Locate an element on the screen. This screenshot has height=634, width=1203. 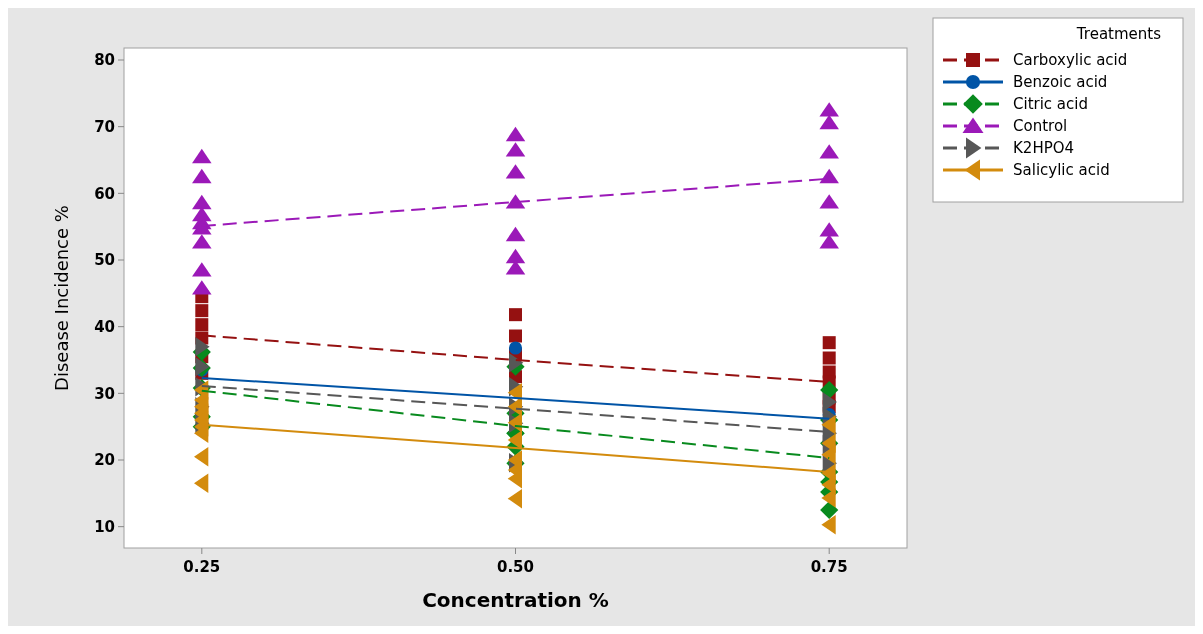
y-tick-label: 60 is located at coordinates (104, 193).